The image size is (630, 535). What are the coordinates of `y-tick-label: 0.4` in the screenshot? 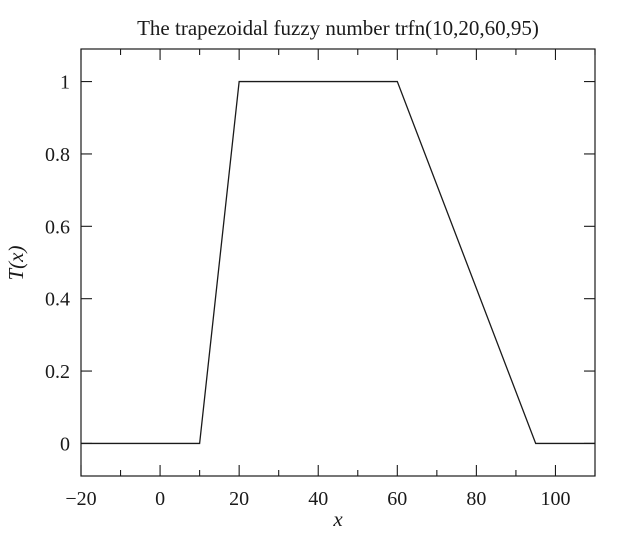 It's located at (57, 300).